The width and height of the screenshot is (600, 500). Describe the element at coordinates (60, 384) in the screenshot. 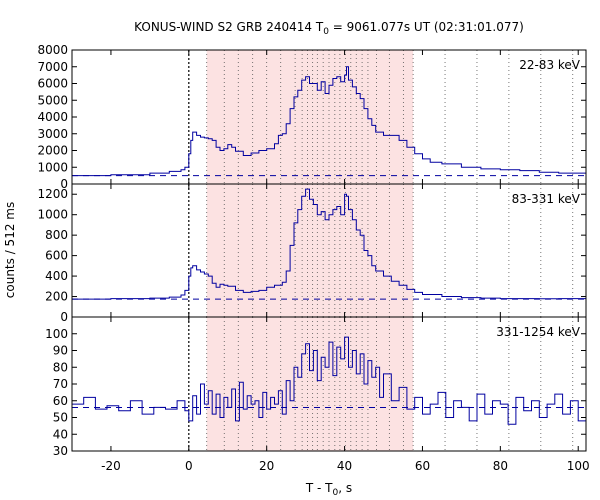

I see `y-tick-label: 70` at that location.